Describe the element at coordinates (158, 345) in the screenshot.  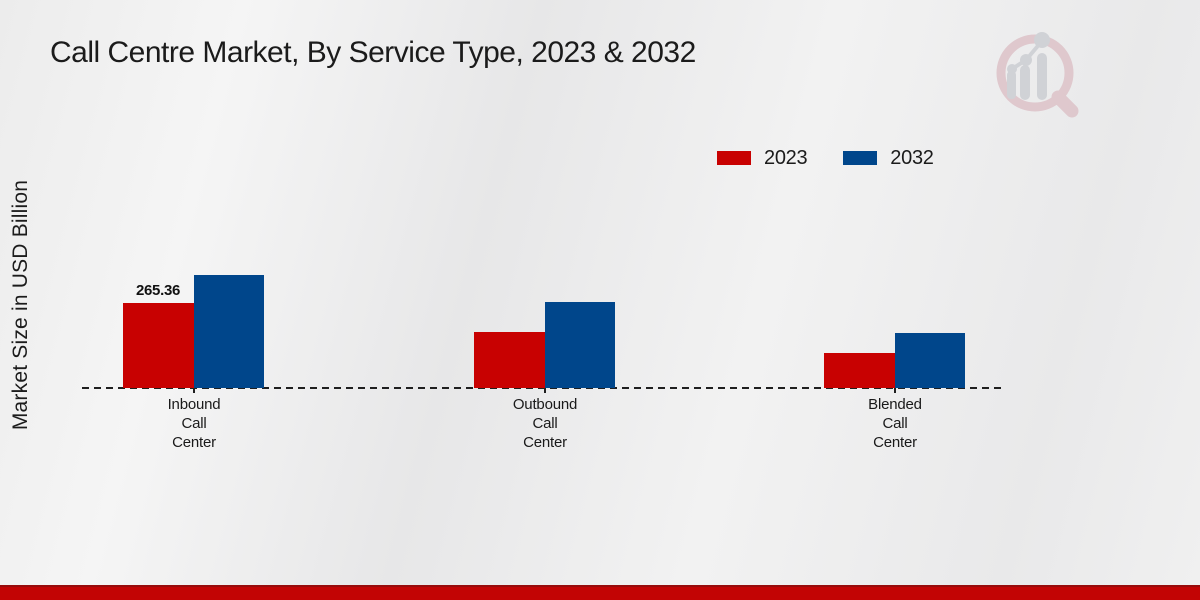
I see `bar-2023-inbound-call-center` at that location.